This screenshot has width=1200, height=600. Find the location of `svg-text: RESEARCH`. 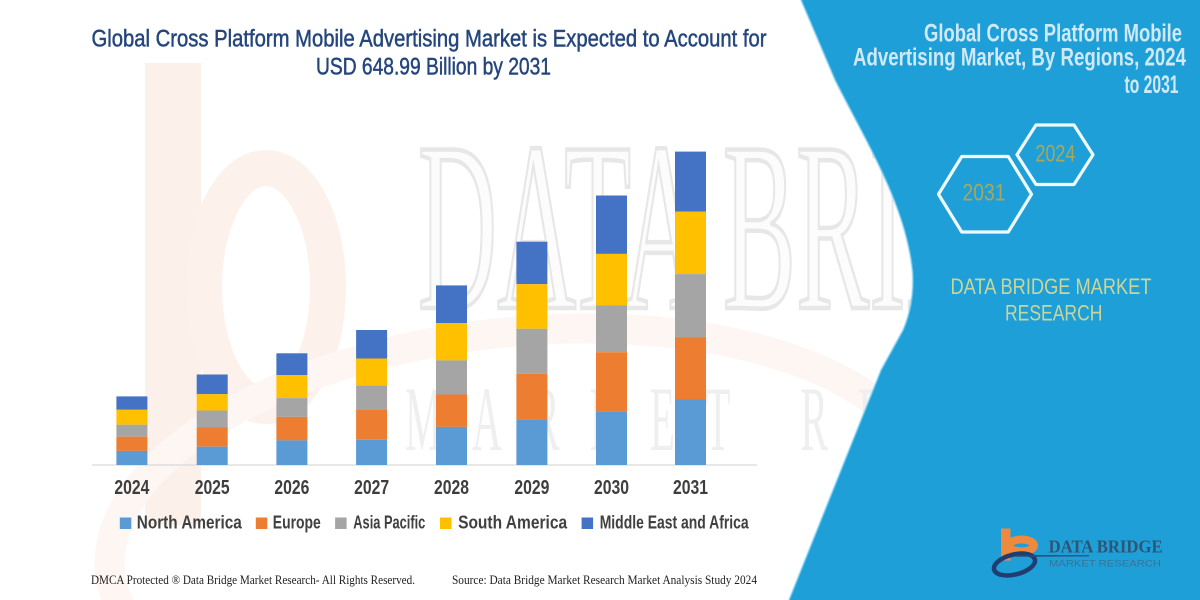

svg-text: RESEARCH is located at coordinates (1054, 313).